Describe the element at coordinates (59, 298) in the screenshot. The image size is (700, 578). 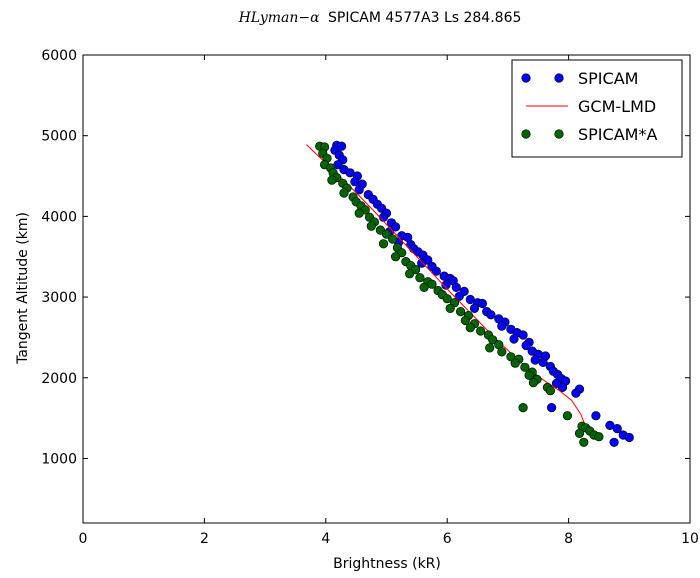
I see `y-tick-label: 3000` at that location.